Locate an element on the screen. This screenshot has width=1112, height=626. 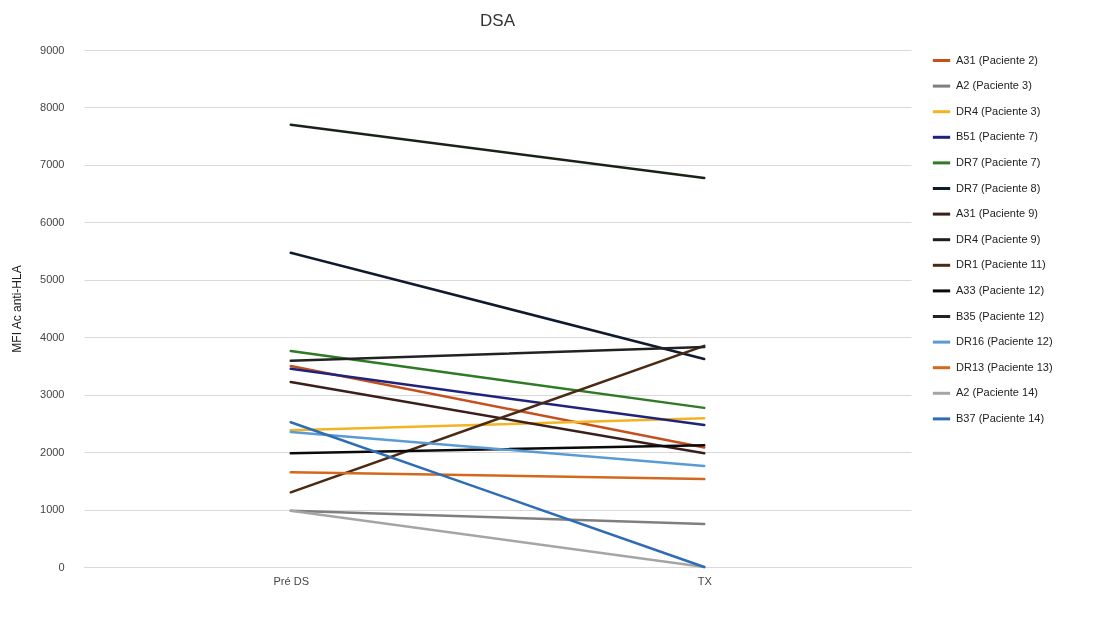
y-tick-label: 9000 is located at coordinates (52, 49).